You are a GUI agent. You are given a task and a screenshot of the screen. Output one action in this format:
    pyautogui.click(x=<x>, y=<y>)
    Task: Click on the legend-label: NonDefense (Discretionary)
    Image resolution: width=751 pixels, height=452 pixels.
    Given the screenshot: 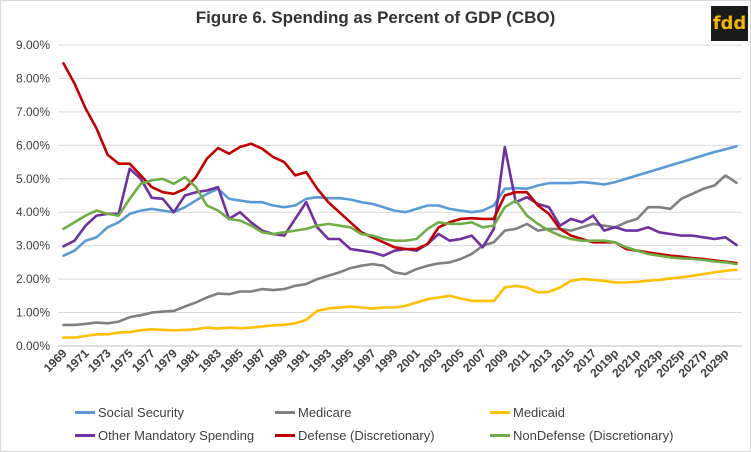 What is the action you would take?
    pyautogui.click(x=593, y=435)
    